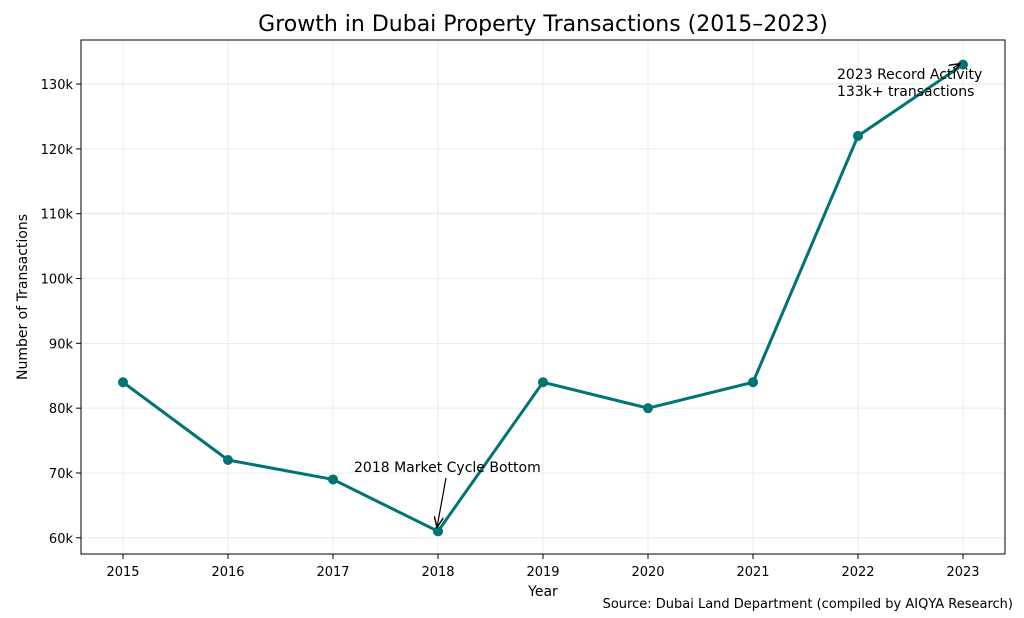 This screenshot has height=618, width=1024. What do you see at coordinates (857, 572) in the screenshot?
I see `x-tick-label: 2022` at bounding box center [857, 572].